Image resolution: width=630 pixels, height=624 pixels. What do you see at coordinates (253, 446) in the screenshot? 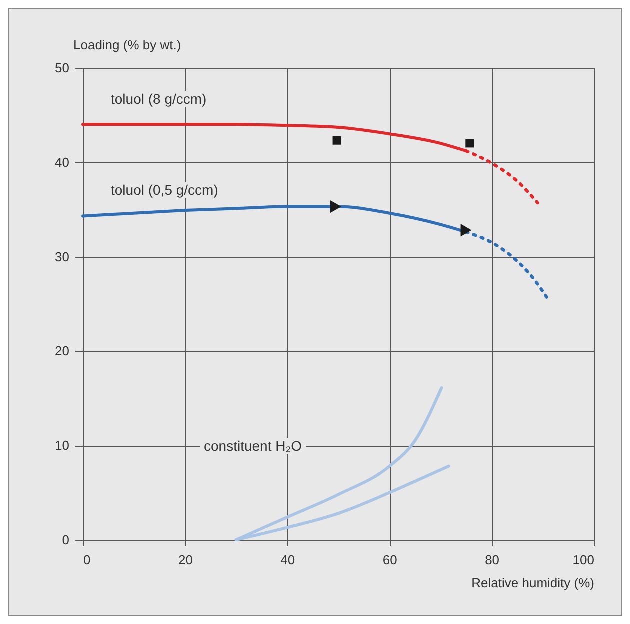
I see `annotation: constituent H₂O` at bounding box center [253, 446].